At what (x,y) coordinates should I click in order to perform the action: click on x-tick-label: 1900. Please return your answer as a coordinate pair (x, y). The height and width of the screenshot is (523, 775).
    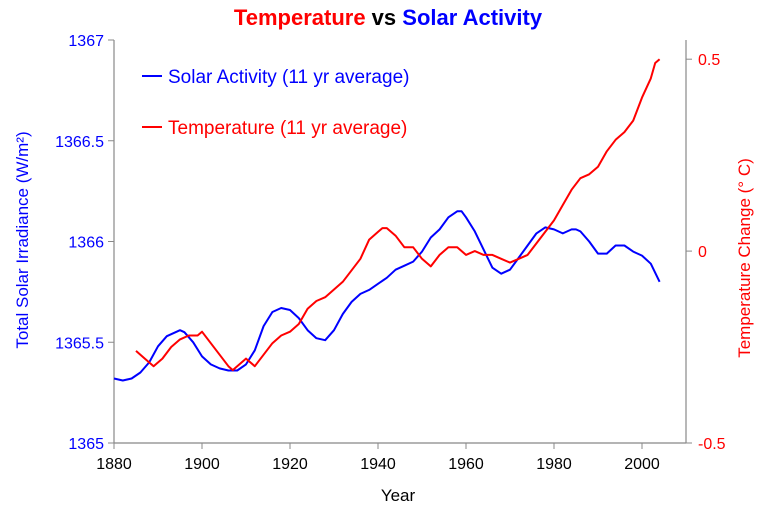
    Looking at the image, I should click on (202, 464).